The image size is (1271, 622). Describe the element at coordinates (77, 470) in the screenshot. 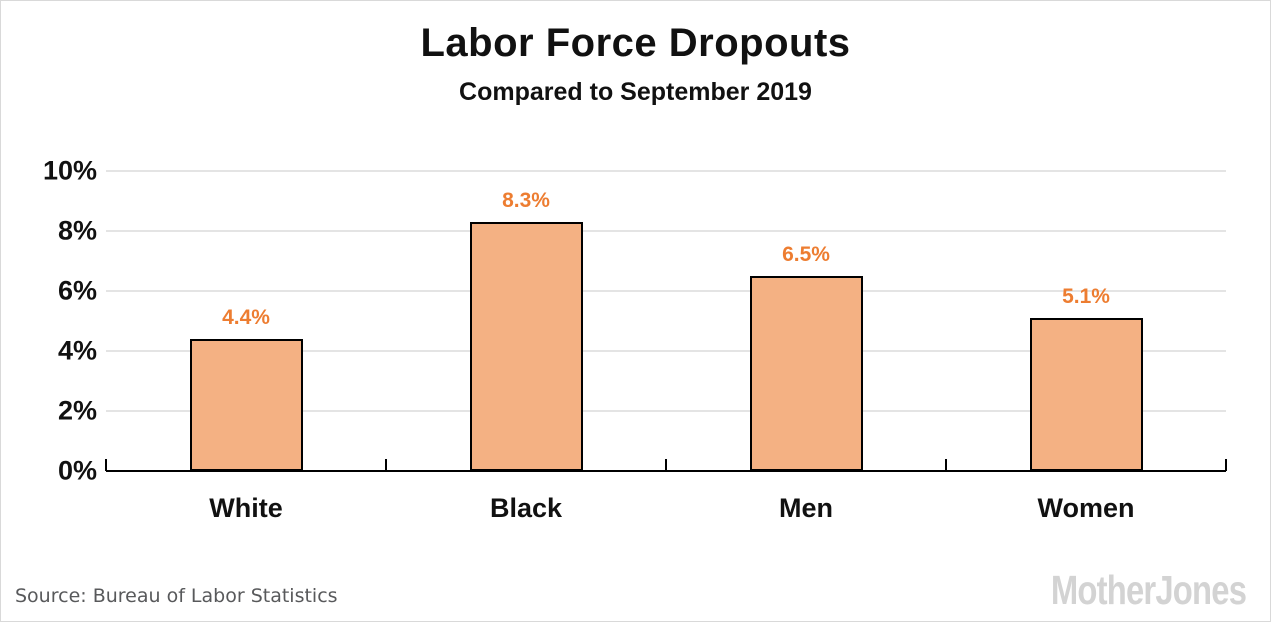

I see `y-axis-tick-label-0: 0%` at that location.